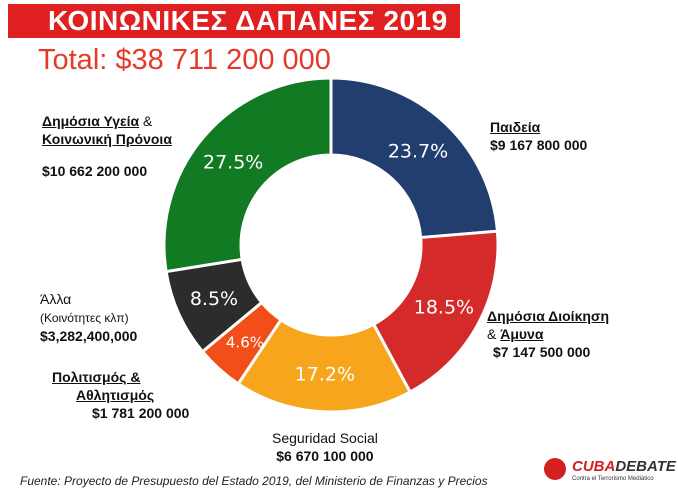 The width and height of the screenshot is (678, 494). Describe the element at coordinates (325, 456) in the screenshot. I see `label-security-amount: $6 670 100 000` at that location.